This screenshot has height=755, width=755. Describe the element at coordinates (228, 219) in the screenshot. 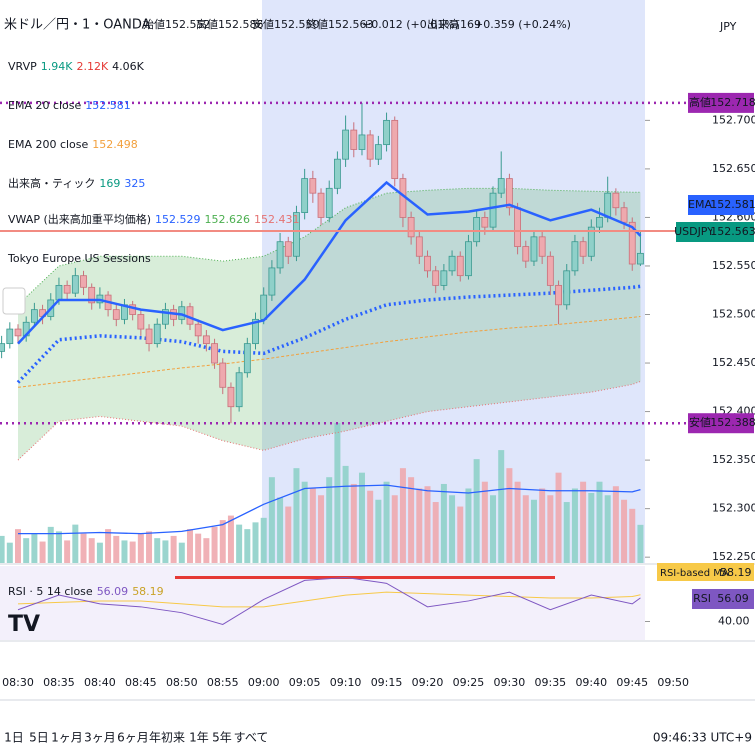

I see `legend-item: 152.626` at that location.